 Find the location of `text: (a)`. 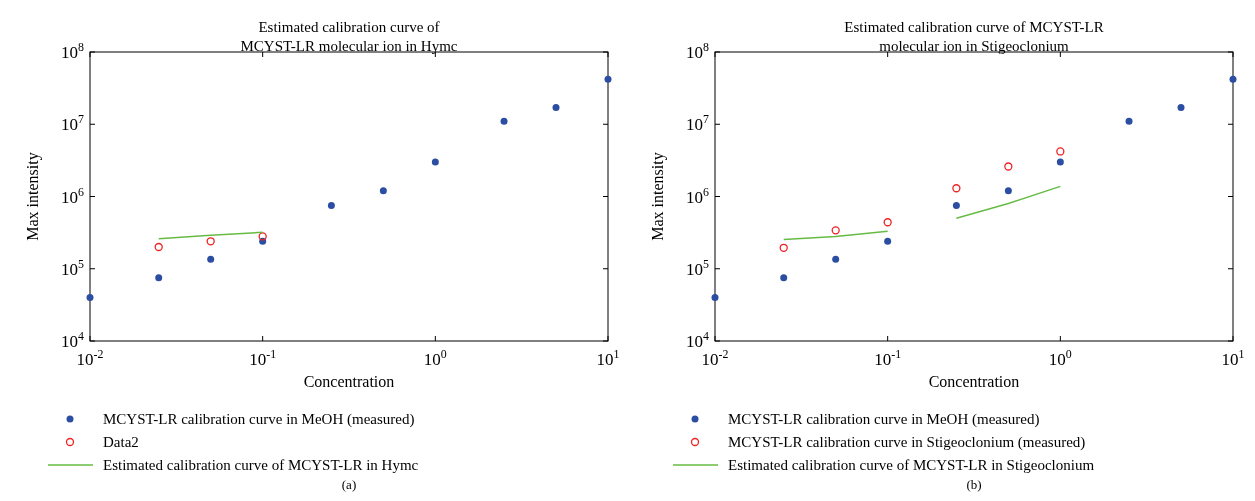

text: (a) is located at coordinates (349, 484).